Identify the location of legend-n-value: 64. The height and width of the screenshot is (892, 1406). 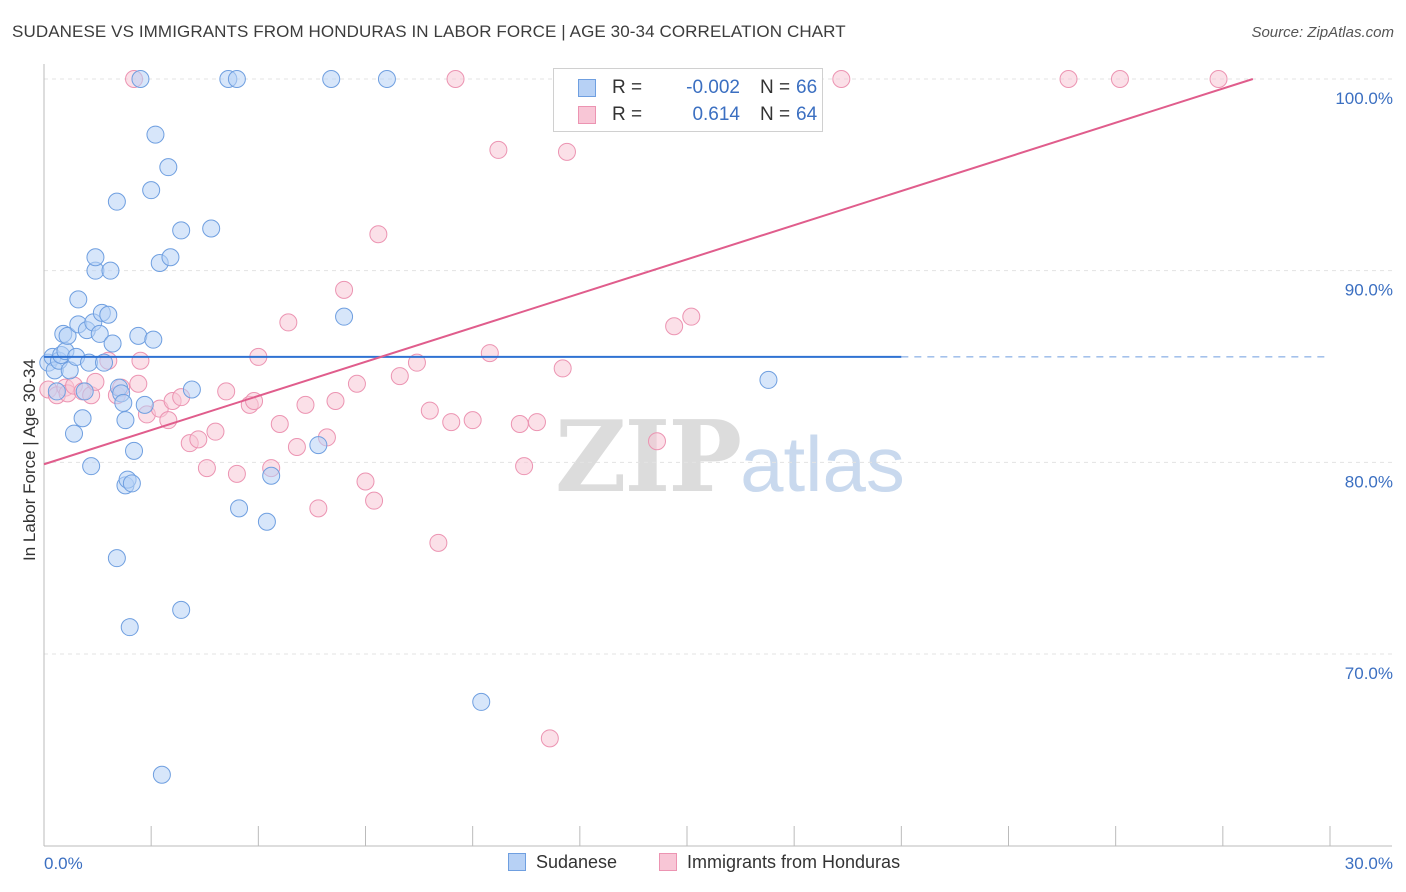
(807, 114).